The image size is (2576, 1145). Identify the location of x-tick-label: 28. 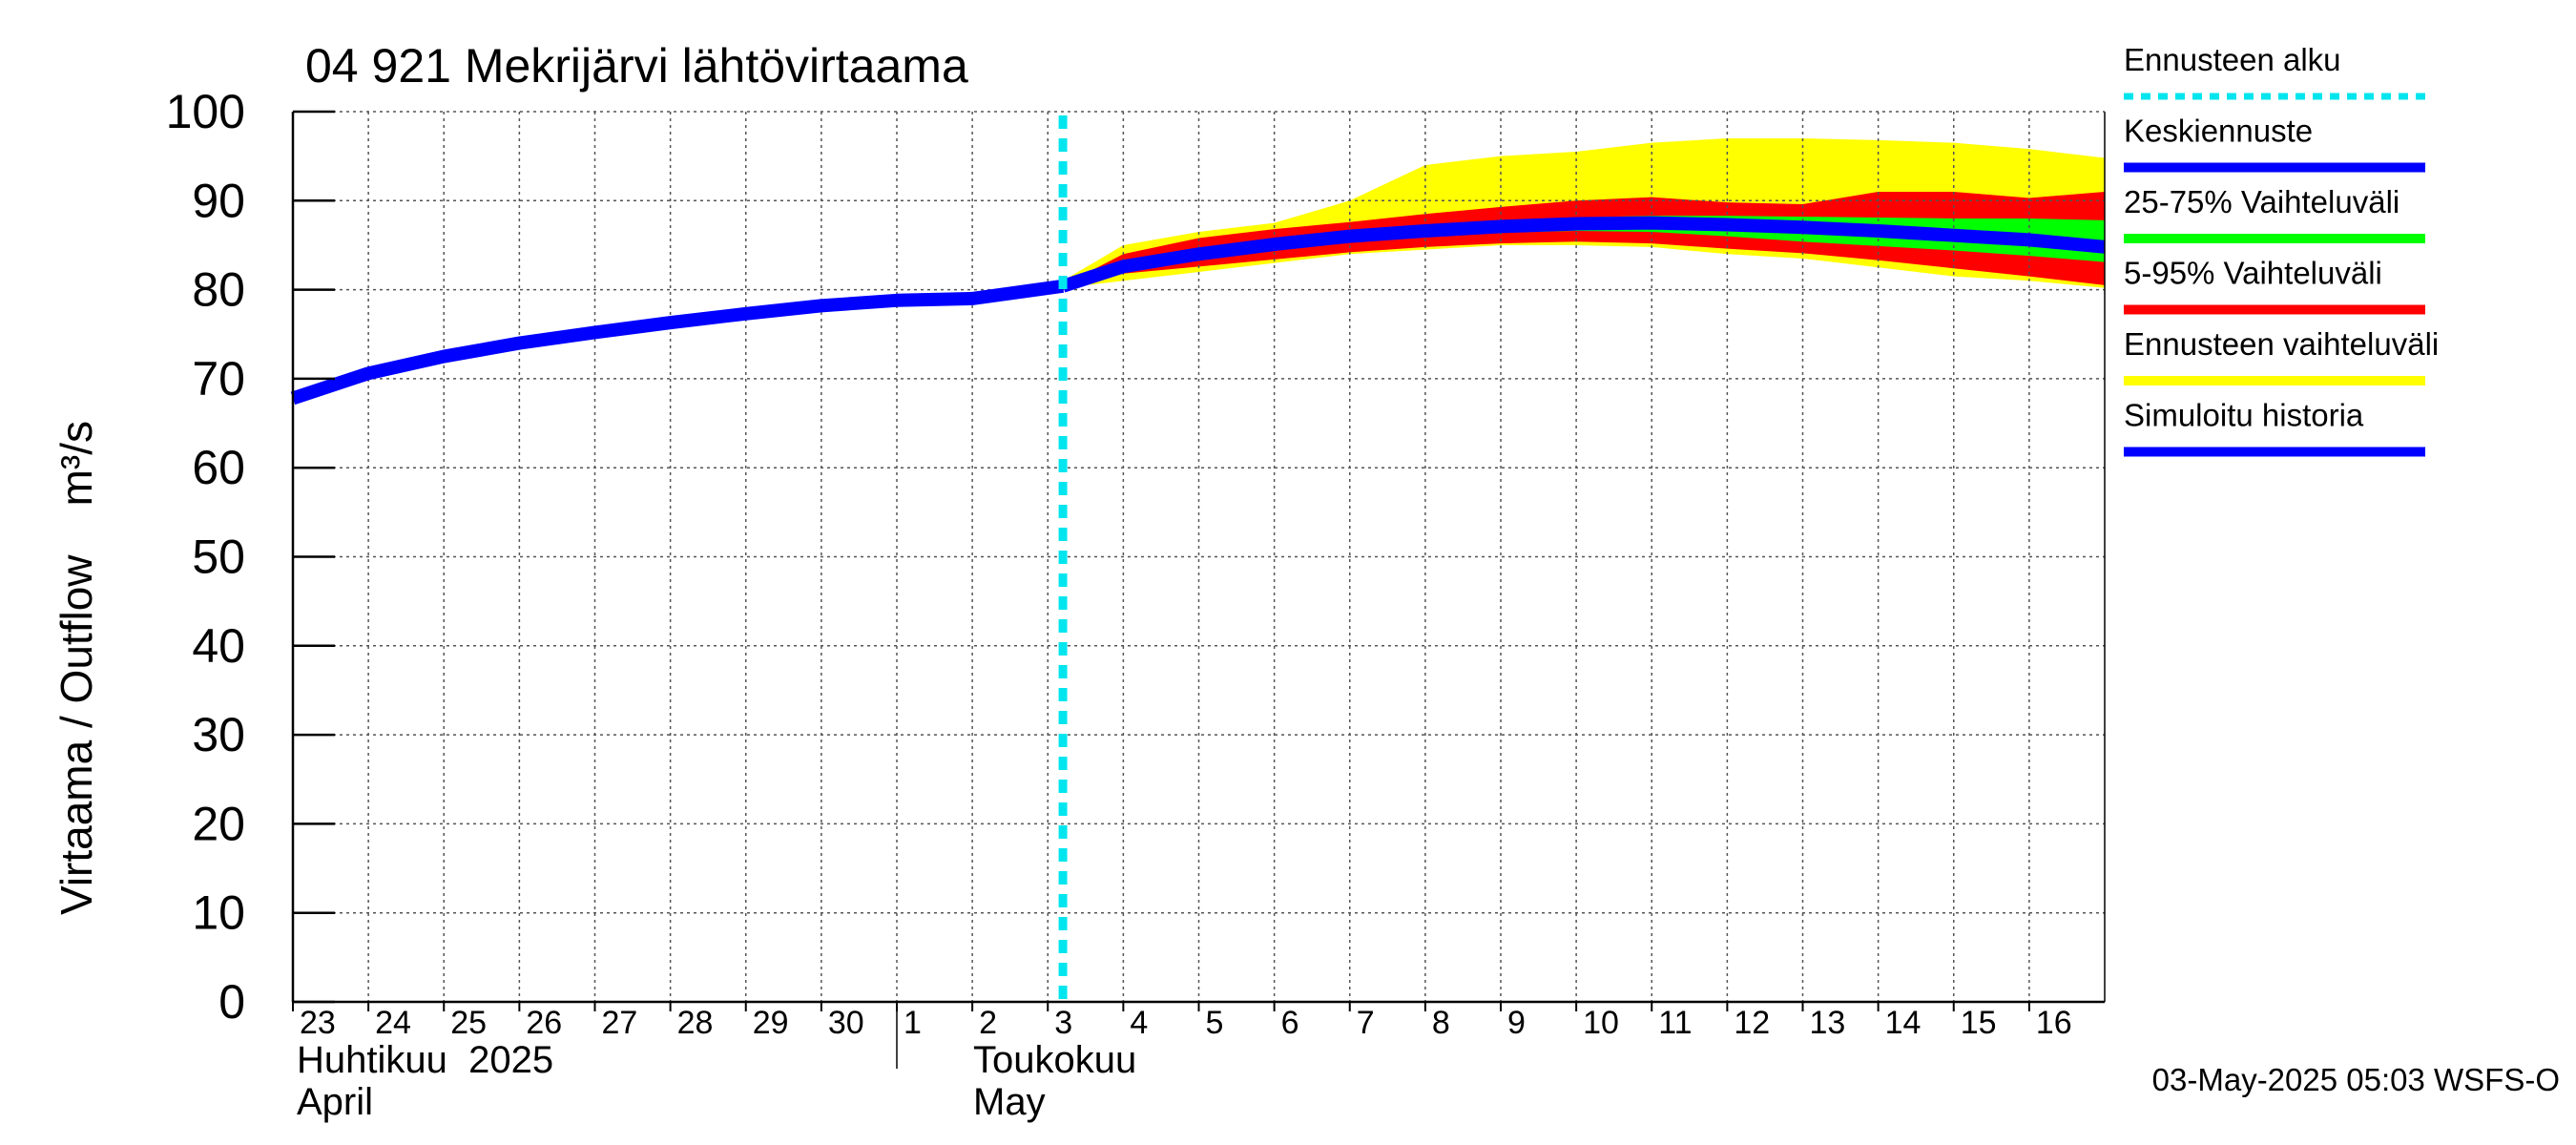
(695, 1023).